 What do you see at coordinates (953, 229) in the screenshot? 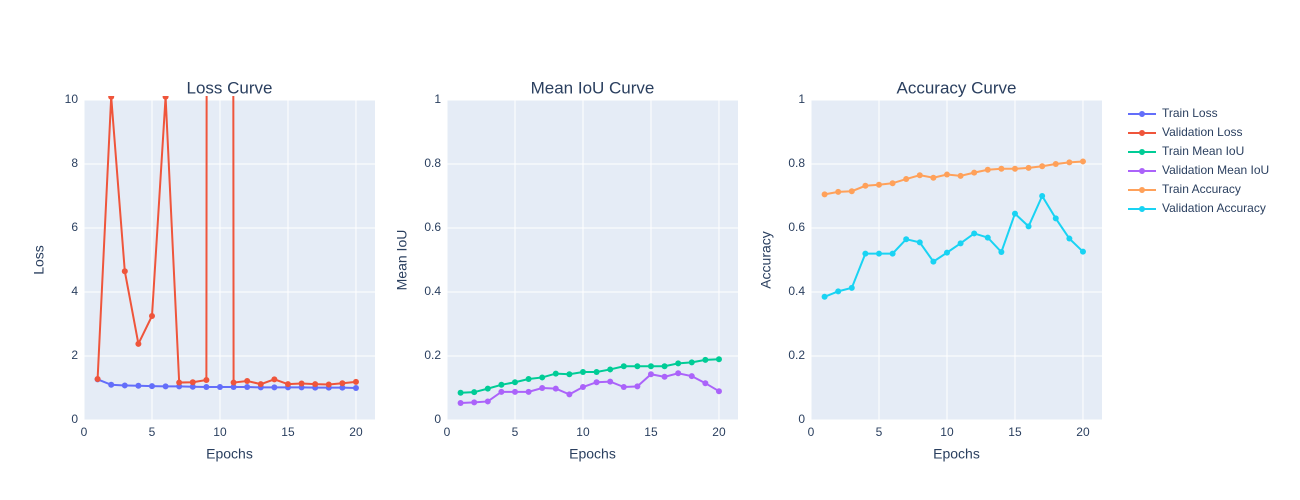
I see `plot-data` at bounding box center [953, 229].